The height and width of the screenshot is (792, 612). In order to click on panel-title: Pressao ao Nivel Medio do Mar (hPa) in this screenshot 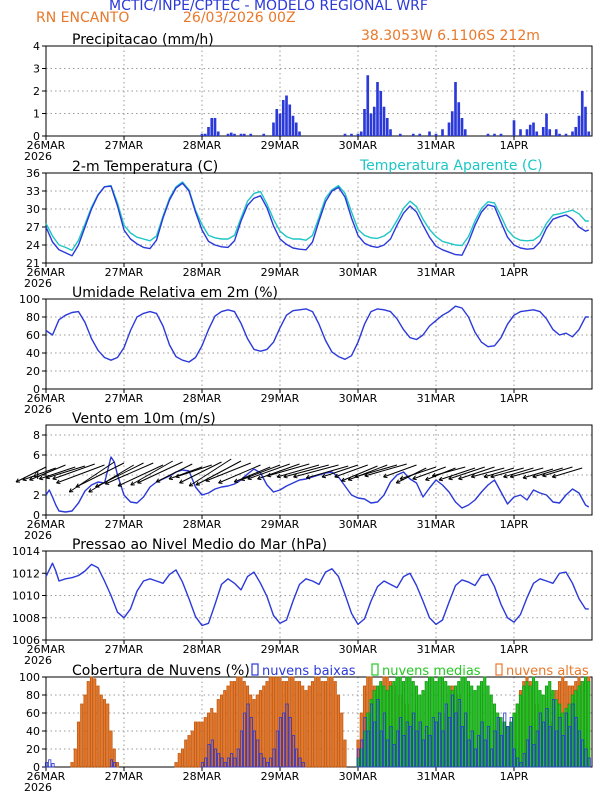, I will do `click(199, 545)`.